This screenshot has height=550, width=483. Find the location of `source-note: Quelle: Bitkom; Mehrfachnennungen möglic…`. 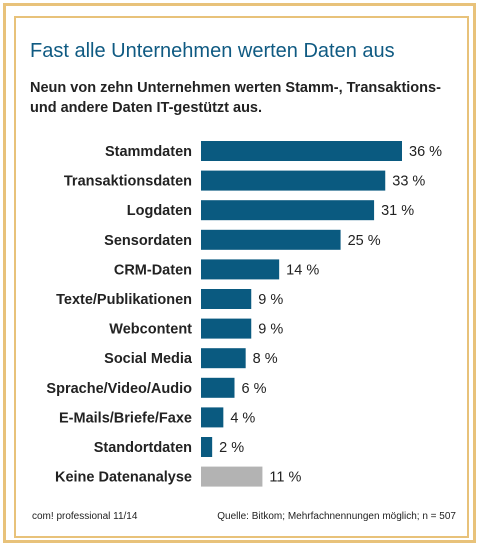

source-note: Quelle: Bitkom; Mehrfachnennungen möglic… is located at coordinates (336, 516).